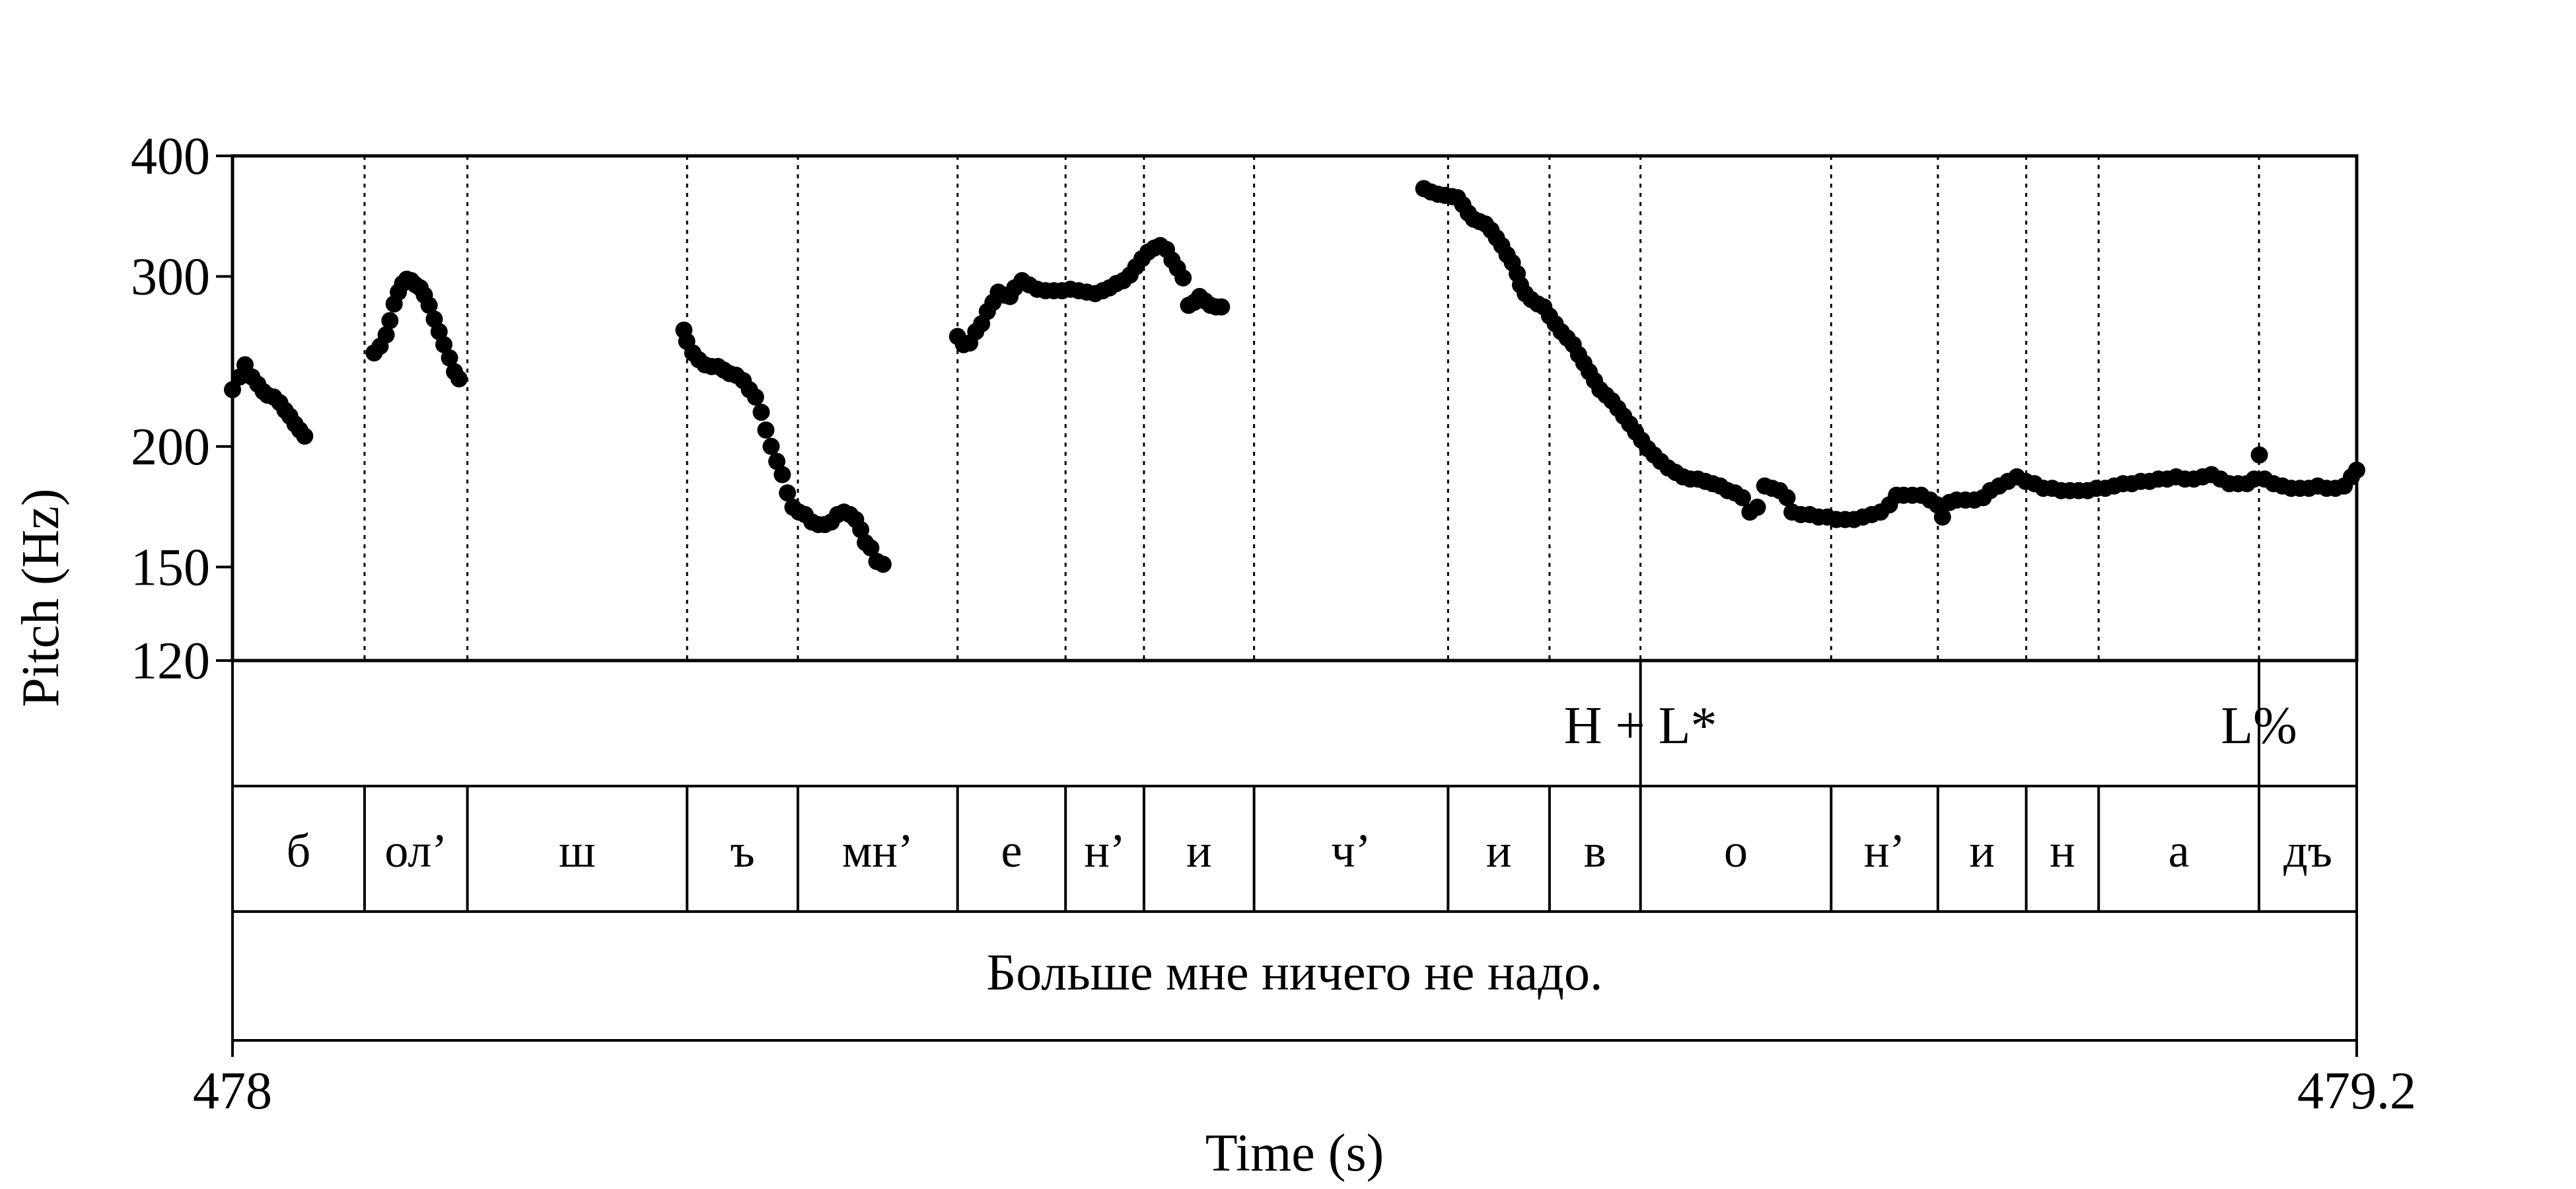  I want to click on tone-labels-layer: H + L* L%, so click(1931, 726).